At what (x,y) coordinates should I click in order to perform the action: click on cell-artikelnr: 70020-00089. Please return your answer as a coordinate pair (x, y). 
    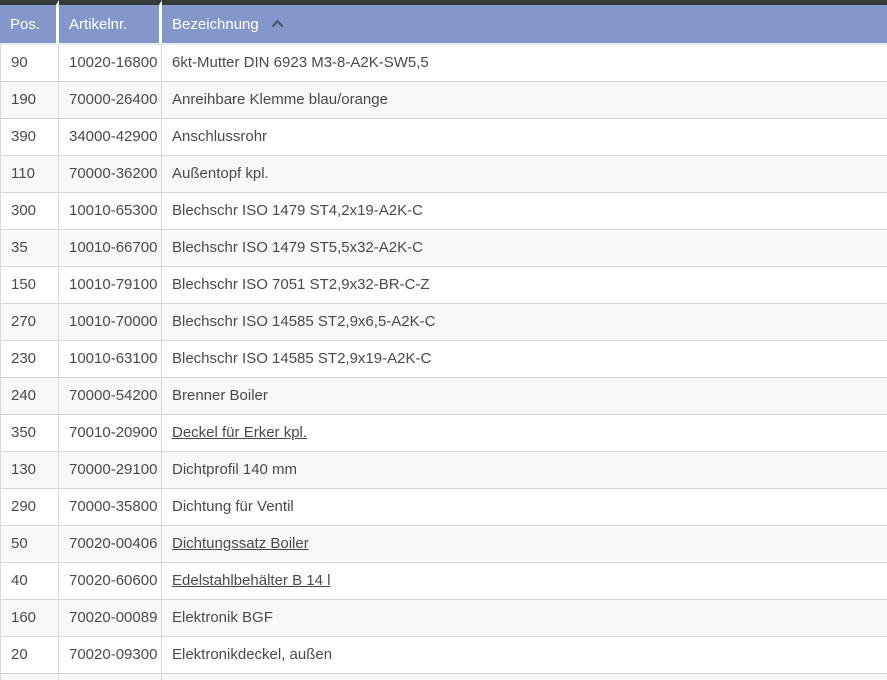
    Looking at the image, I should click on (110, 618).